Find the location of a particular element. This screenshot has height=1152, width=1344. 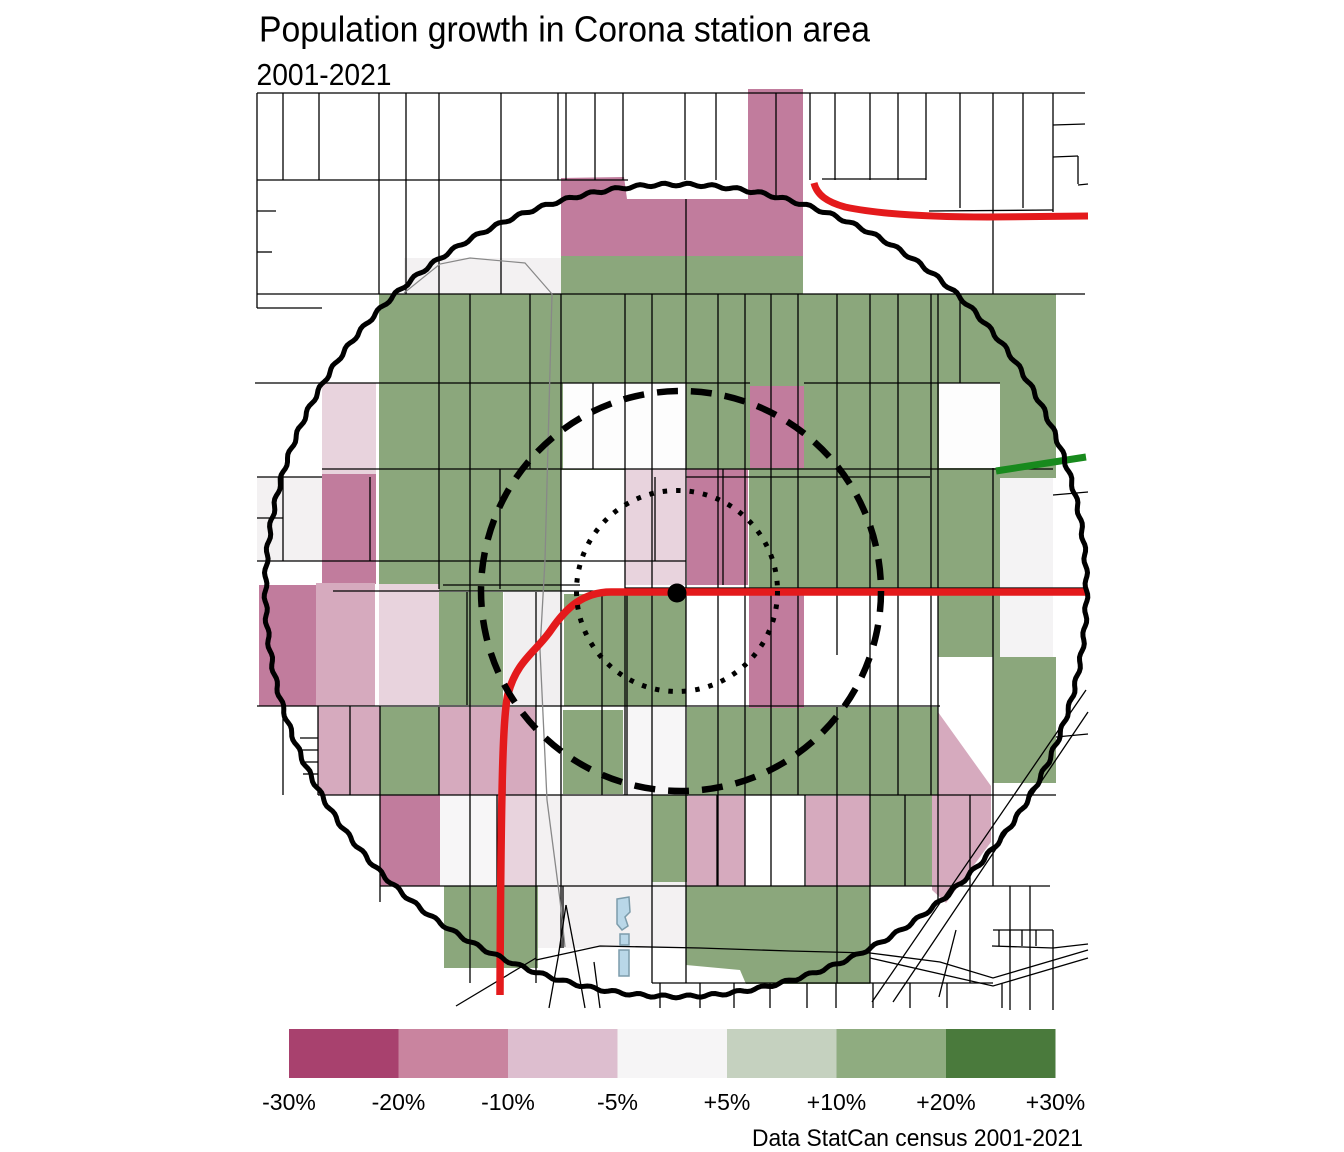

svg-text: Data StatCan census 2001-2021 is located at coordinates (917, 1138).